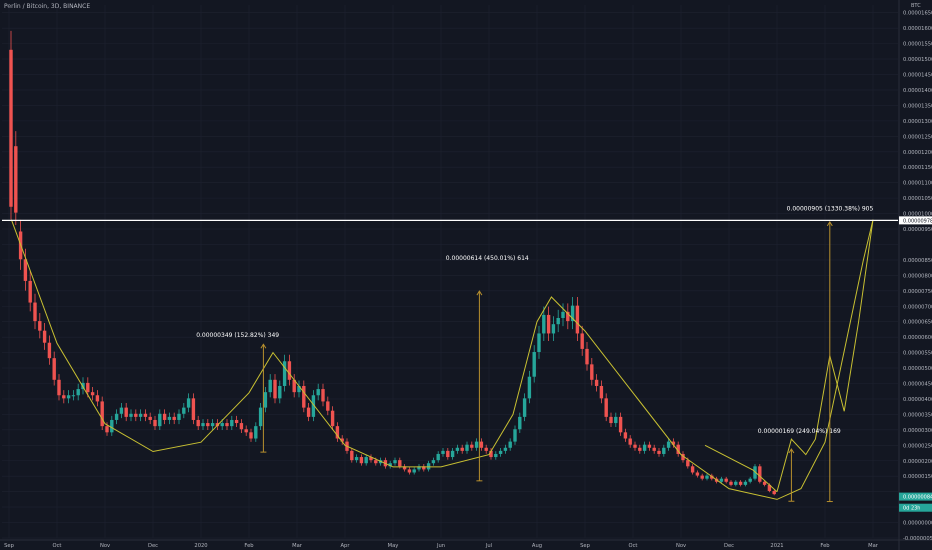  What do you see at coordinates (916, 6) in the screenshot?
I see `currency-label: BTC` at bounding box center [916, 6].